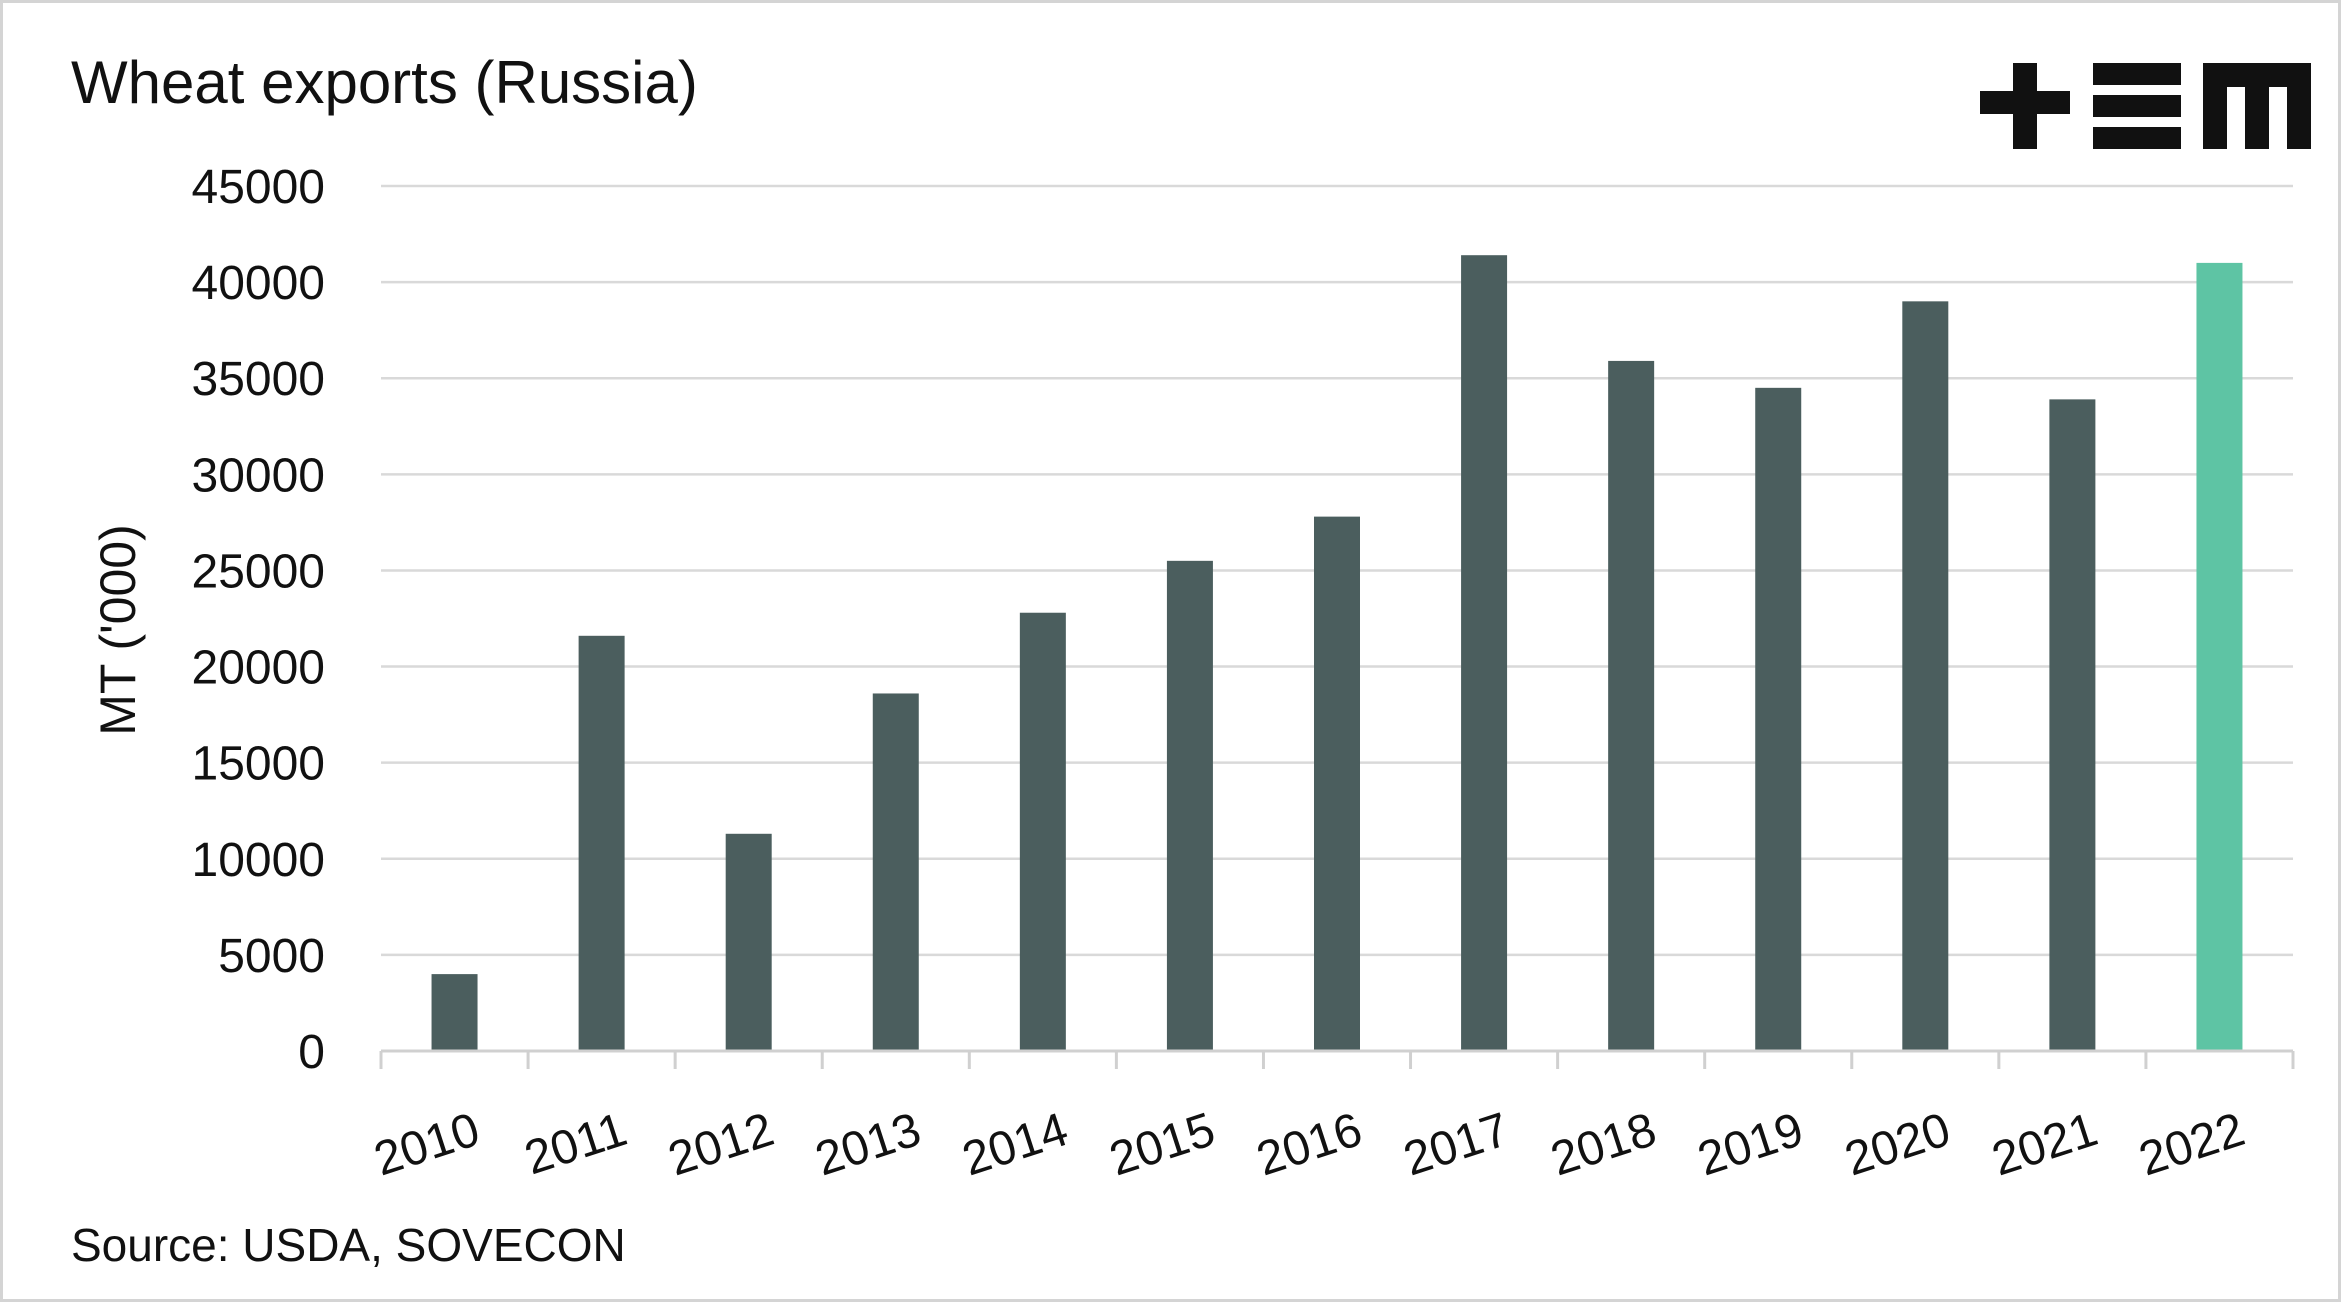  I want to click on bar-2013, so click(895, 872).